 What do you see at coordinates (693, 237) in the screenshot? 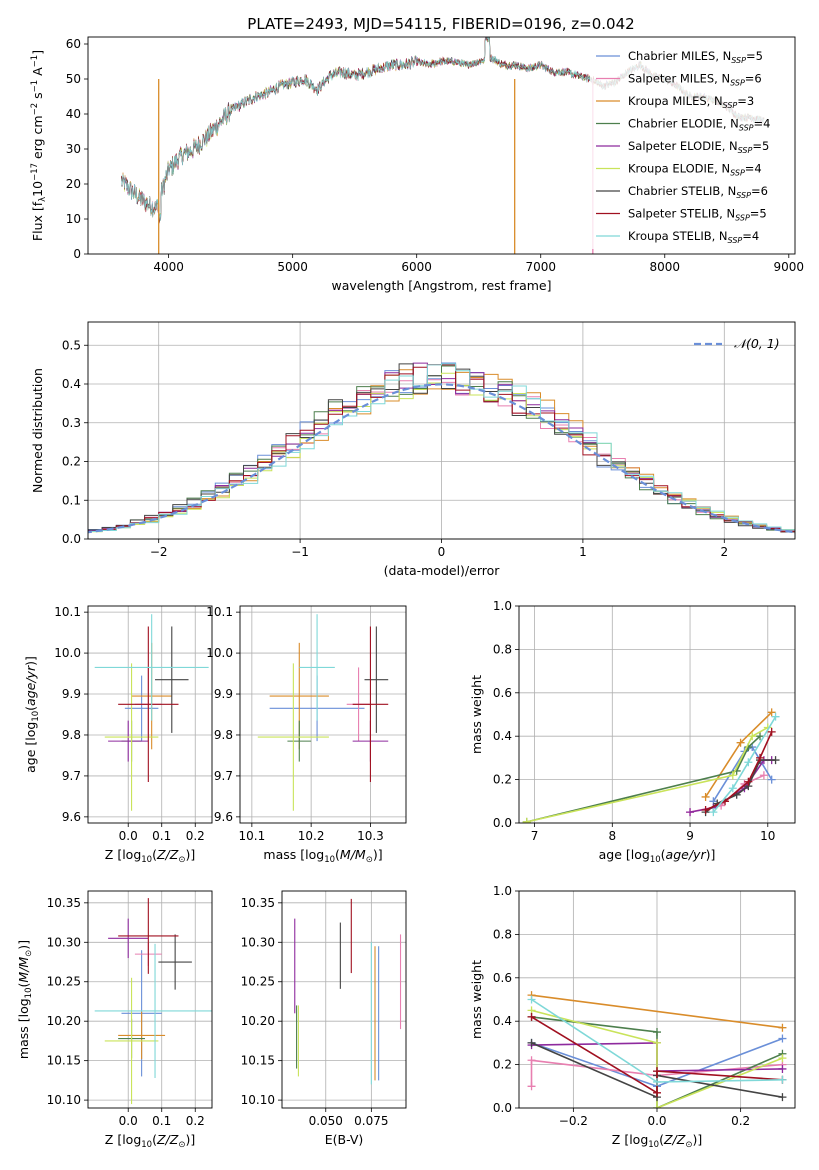
I see `legend-entry: Kroupa STELIB, NSSP=4` at bounding box center [693, 237].